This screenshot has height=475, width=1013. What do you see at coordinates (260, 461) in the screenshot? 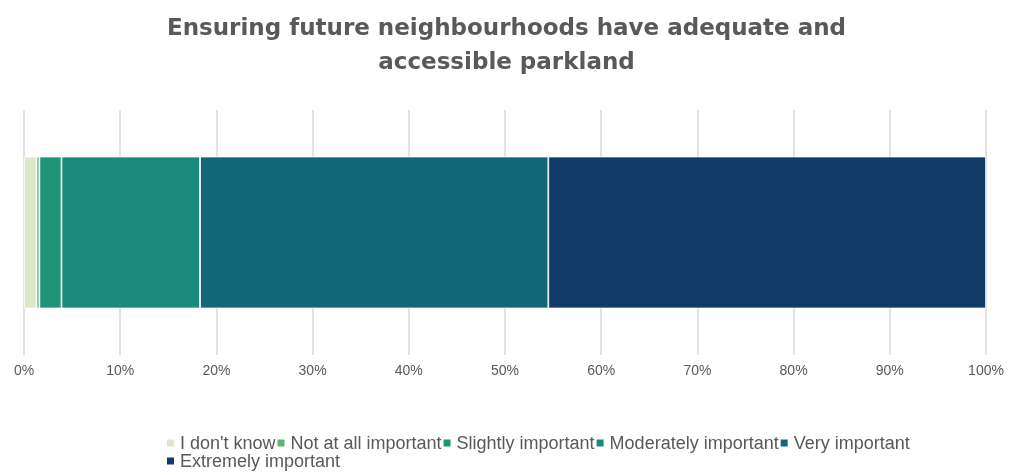
I see `legend-label: Extremely important` at bounding box center [260, 461].